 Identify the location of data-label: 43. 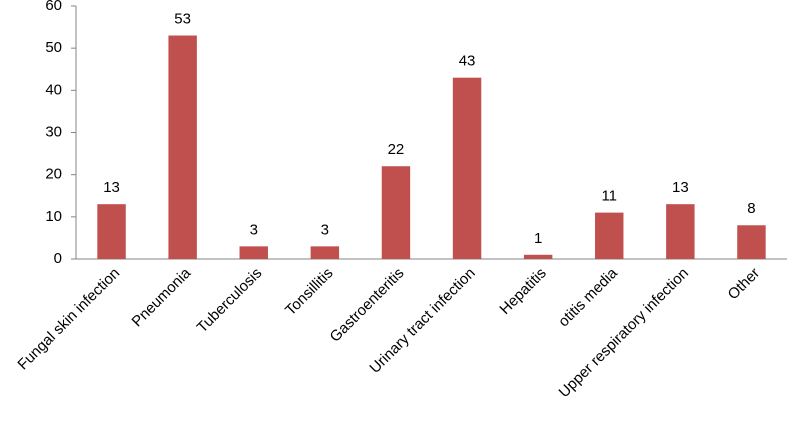
(467, 61).